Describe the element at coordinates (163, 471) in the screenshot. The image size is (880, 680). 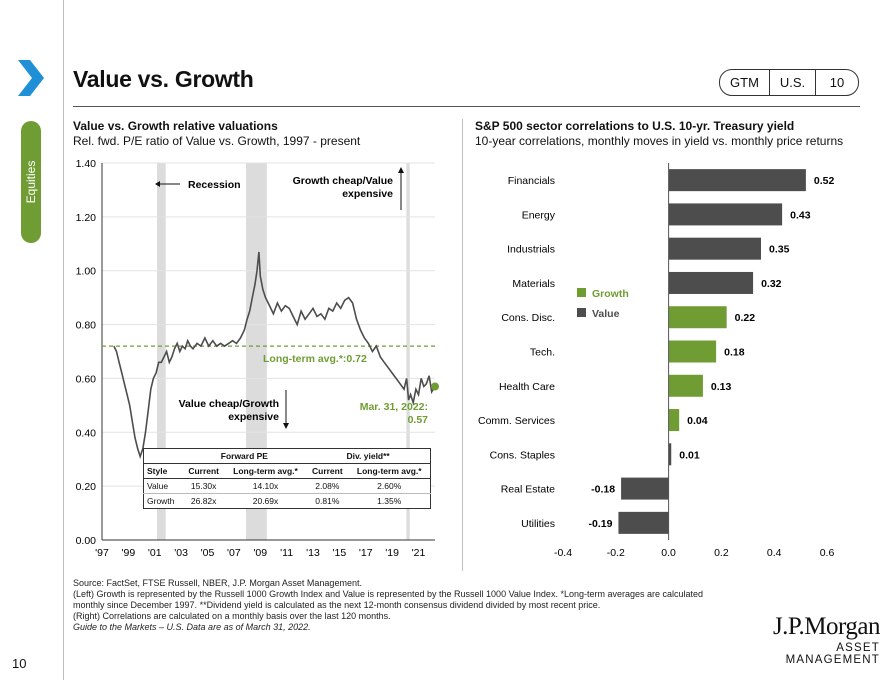
I see `table-col-style: Style` at that location.